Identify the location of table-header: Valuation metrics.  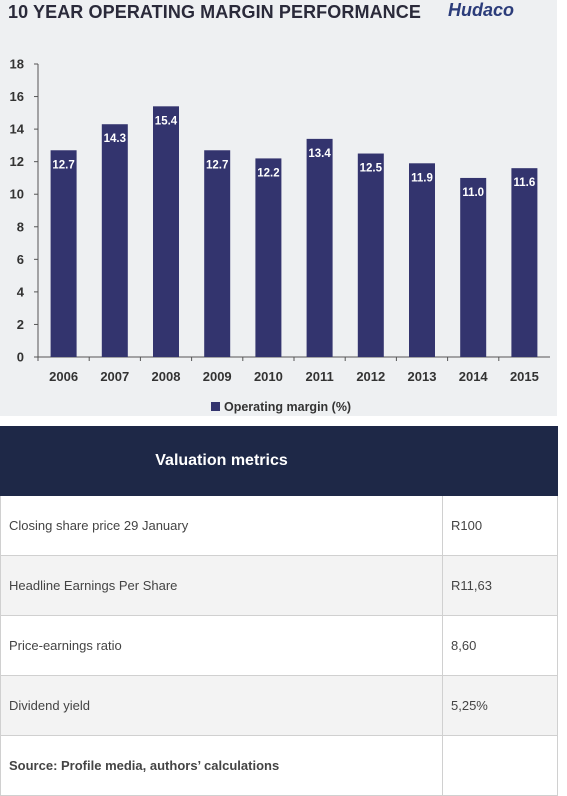
(221, 461).